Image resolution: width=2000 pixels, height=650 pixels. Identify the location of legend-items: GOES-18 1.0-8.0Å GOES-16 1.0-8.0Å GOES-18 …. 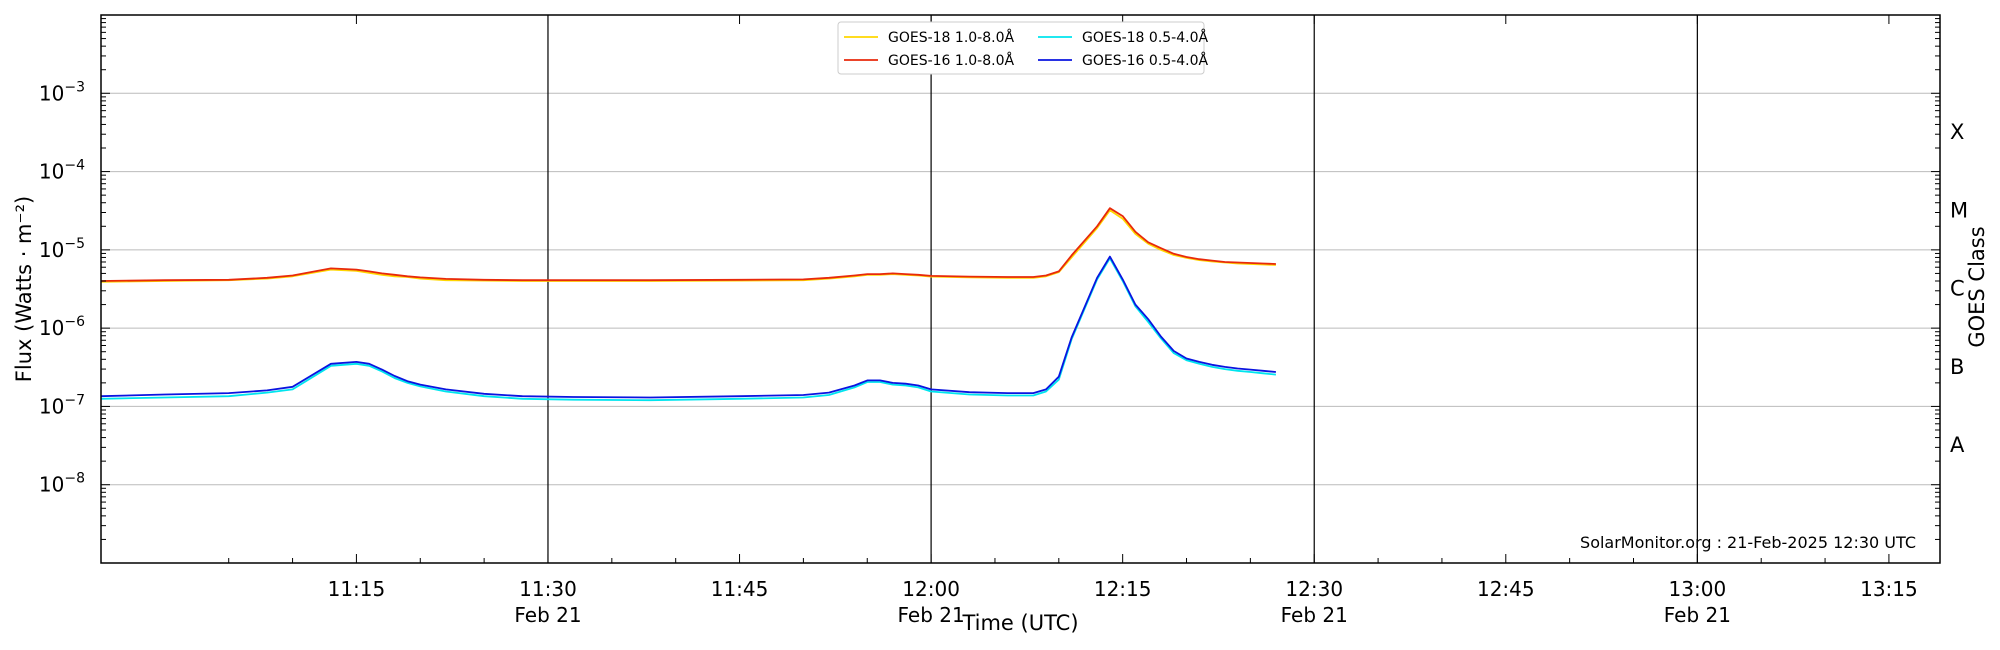
(1026, 49).